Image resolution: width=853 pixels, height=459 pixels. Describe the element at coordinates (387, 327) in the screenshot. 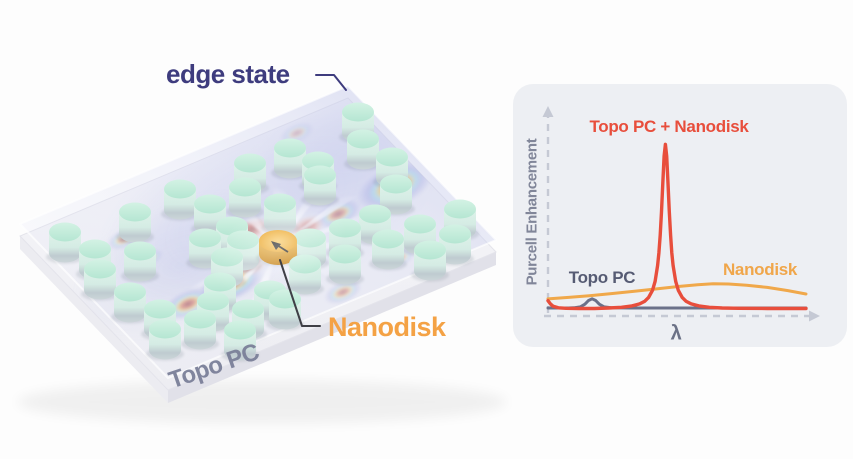

I see `nanodisk-label: Nanodisk` at that location.